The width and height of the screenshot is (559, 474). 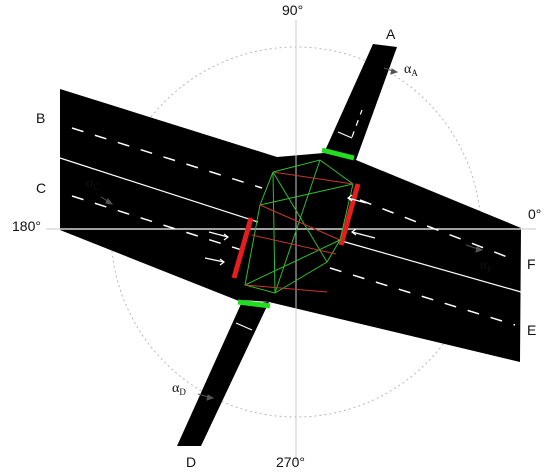 What do you see at coordinates (41, 118) in the screenshot?
I see `approach-label-b: B` at bounding box center [41, 118].